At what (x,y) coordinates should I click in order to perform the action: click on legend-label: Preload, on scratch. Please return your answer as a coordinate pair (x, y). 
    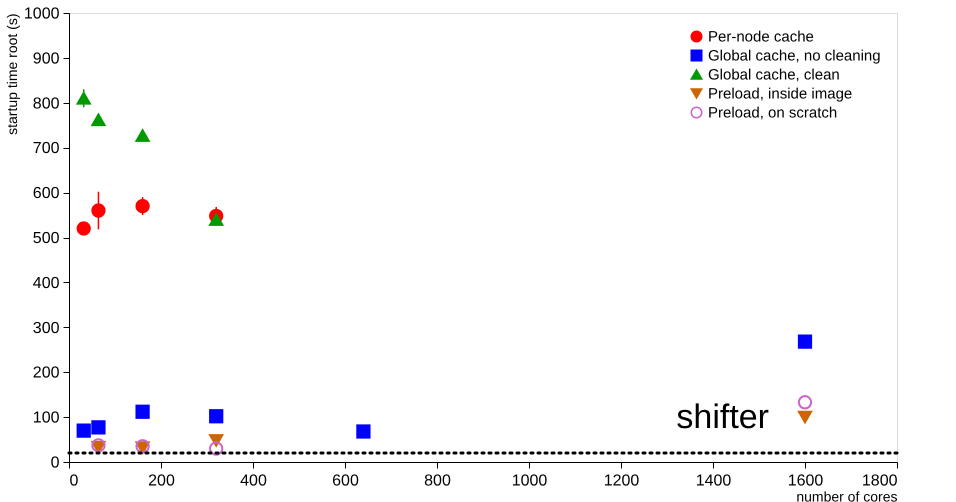
    Looking at the image, I should click on (773, 113).